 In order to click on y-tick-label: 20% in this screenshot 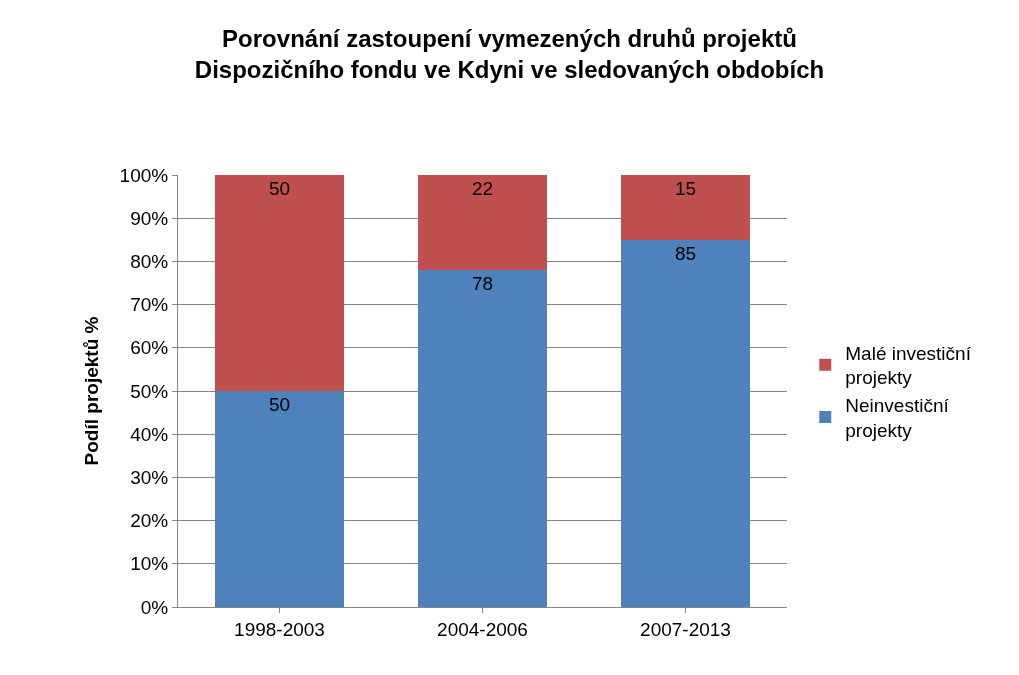, I will do `click(149, 521)`.